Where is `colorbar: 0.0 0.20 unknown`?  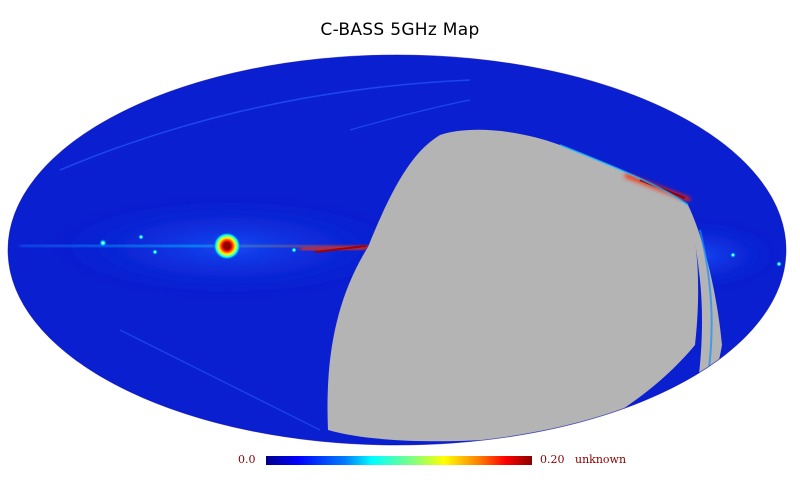 colorbar: 0.0 0.20 unknown is located at coordinates (400, 460).